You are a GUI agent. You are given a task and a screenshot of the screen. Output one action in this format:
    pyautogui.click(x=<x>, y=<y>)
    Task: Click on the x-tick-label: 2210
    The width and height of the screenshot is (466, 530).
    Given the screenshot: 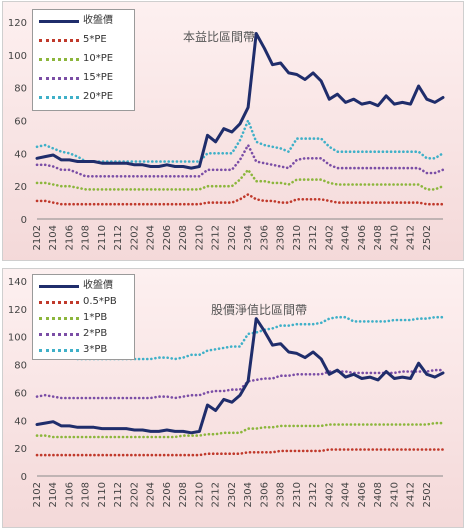 What is the action you would take?
    pyautogui.click(x=199, y=237)
    